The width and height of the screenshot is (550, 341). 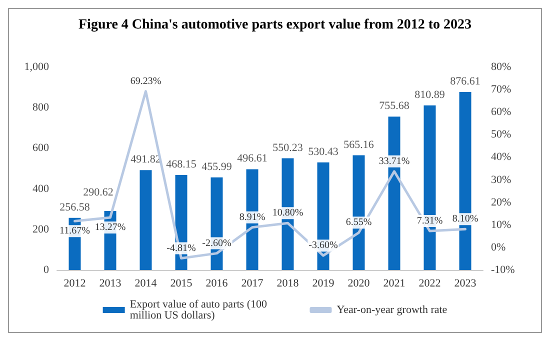 What do you see at coordinates (146, 220) in the screenshot?
I see `bar` at bounding box center [146, 220].